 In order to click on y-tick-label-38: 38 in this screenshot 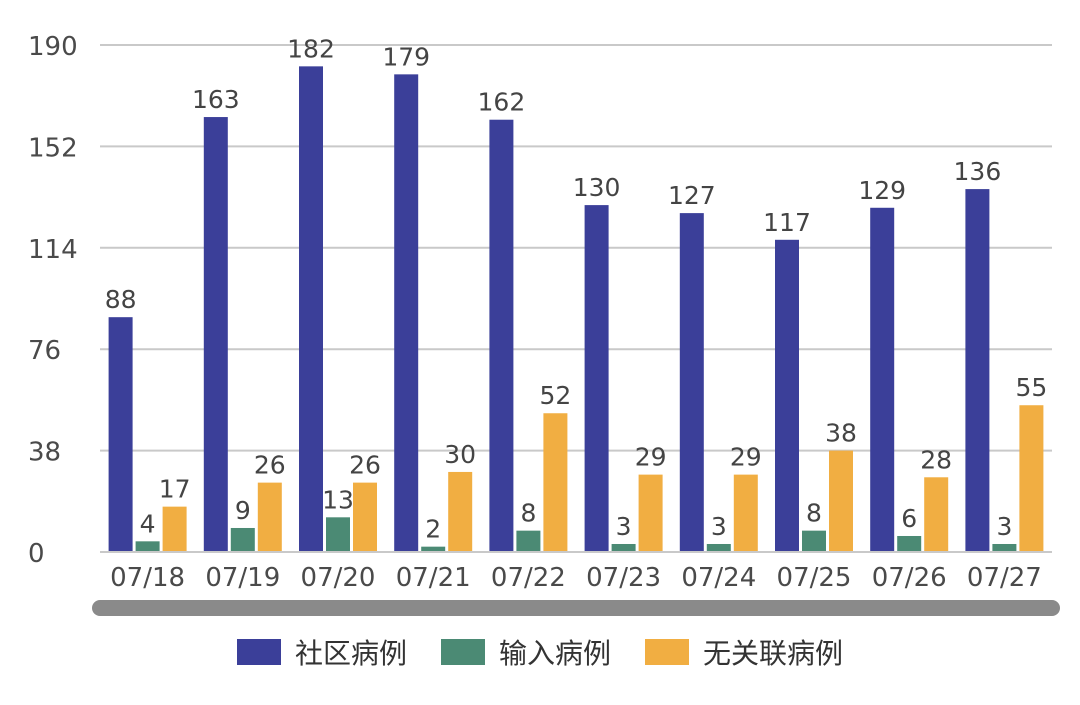, I will do `click(44, 453)`.